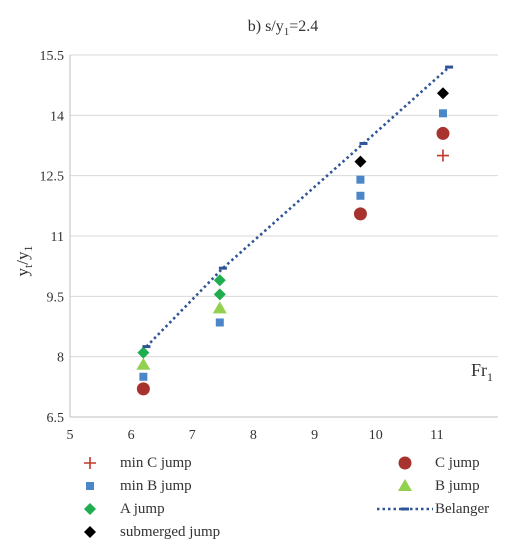  I want to click on x-tick-label: 11, so click(436, 435).